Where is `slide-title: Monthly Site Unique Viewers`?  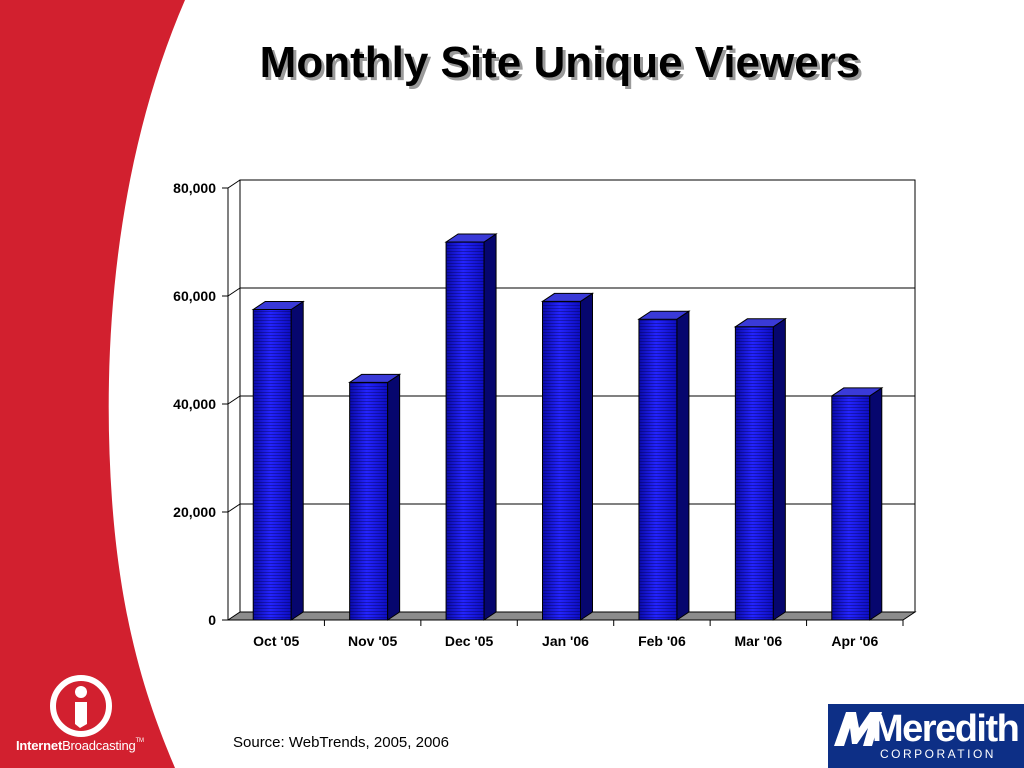 slide-title: Monthly Site Unique Viewers is located at coordinates (560, 62).